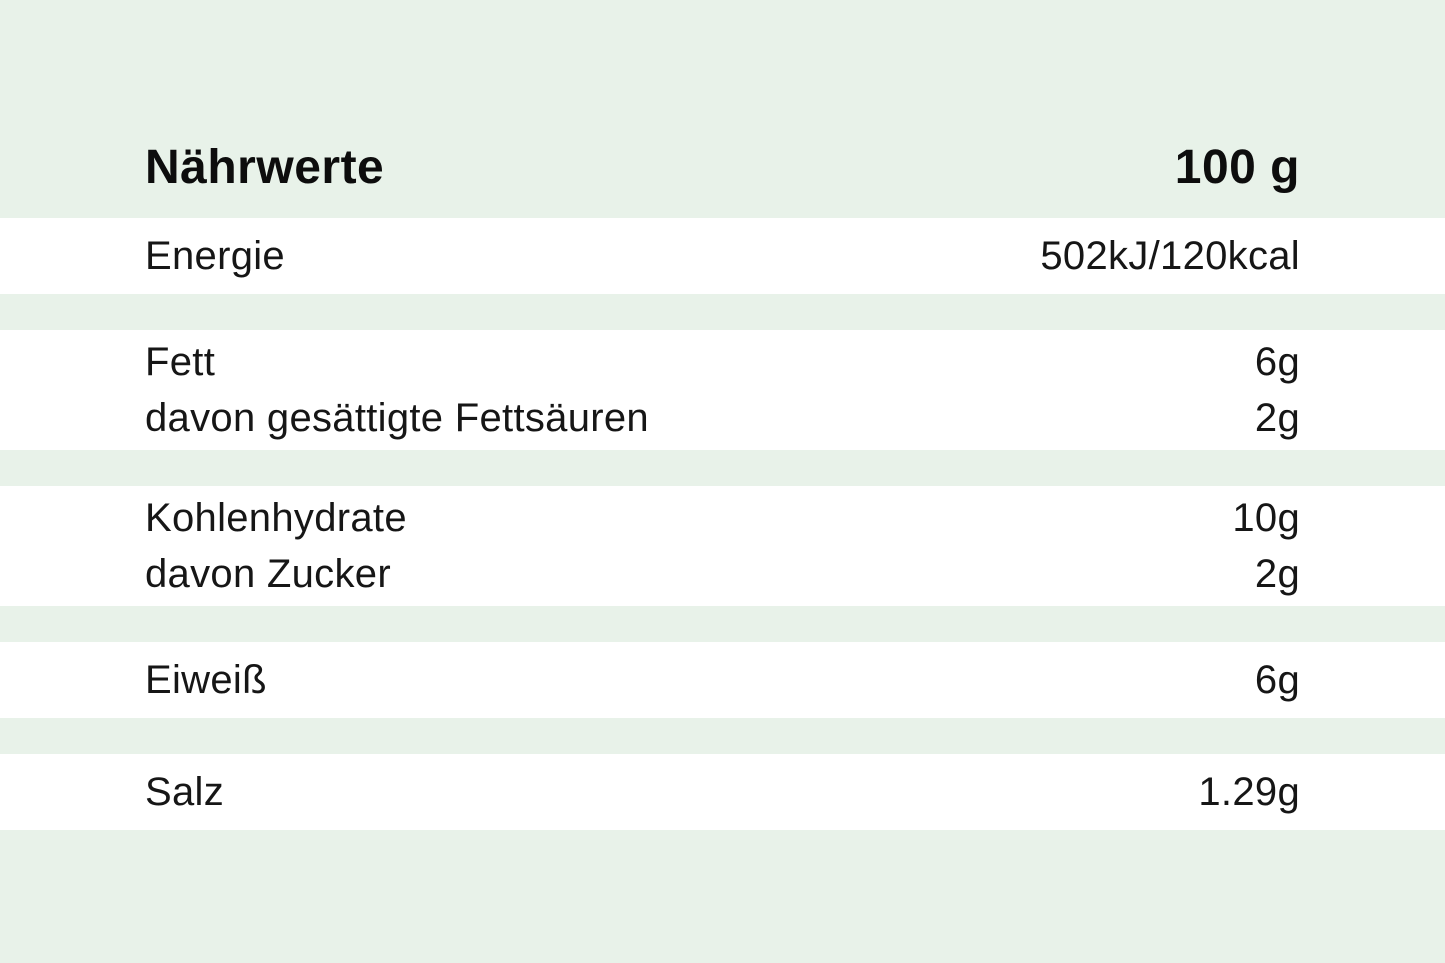 This screenshot has height=963, width=1445. What do you see at coordinates (722, 518) in the screenshot?
I see `nutrition-line: Kohlenhydrate 10g` at bounding box center [722, 518].